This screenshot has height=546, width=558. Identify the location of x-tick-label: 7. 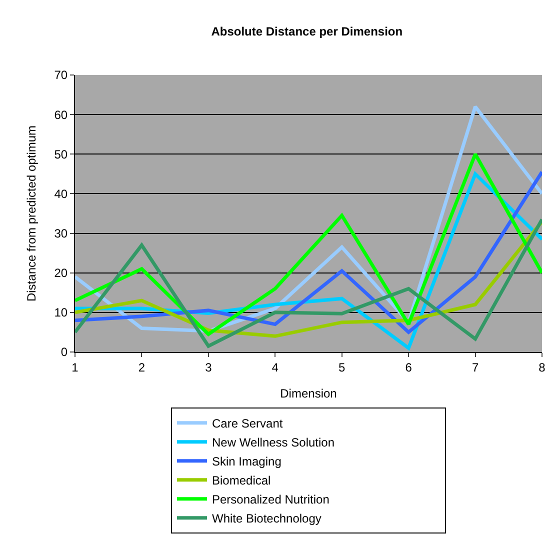
(475, 367).